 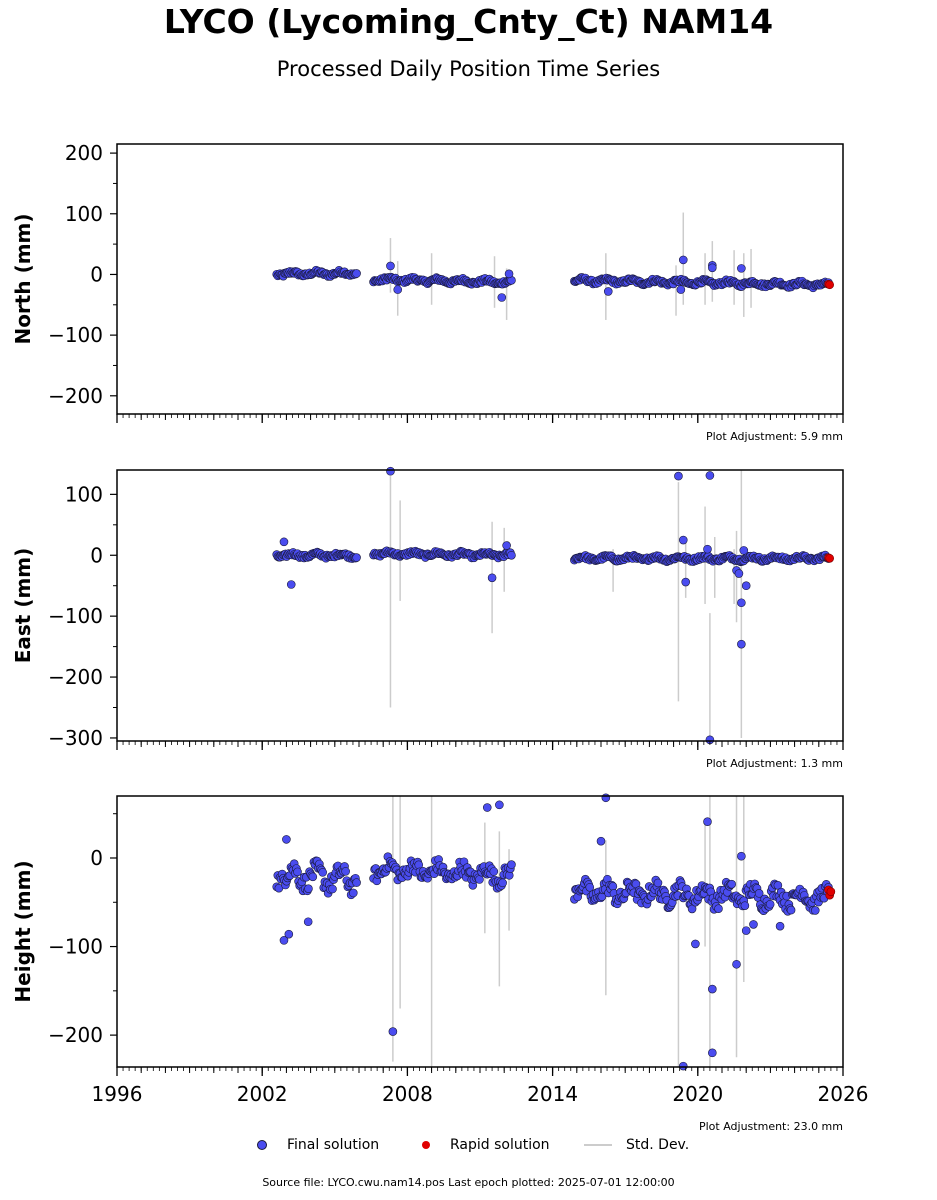 What do you see at coordinates (774, 763) in the screenshot?
I see `east-plot-adjustment: Plot Adjustment: 1.3 mm` at bounding box center [774, 763].